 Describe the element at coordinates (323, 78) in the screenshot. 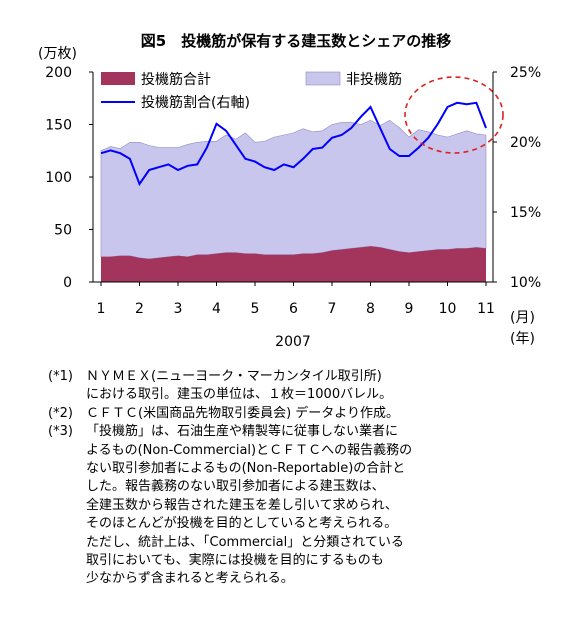

I see `legend-swatch-non-speculative` at that location.